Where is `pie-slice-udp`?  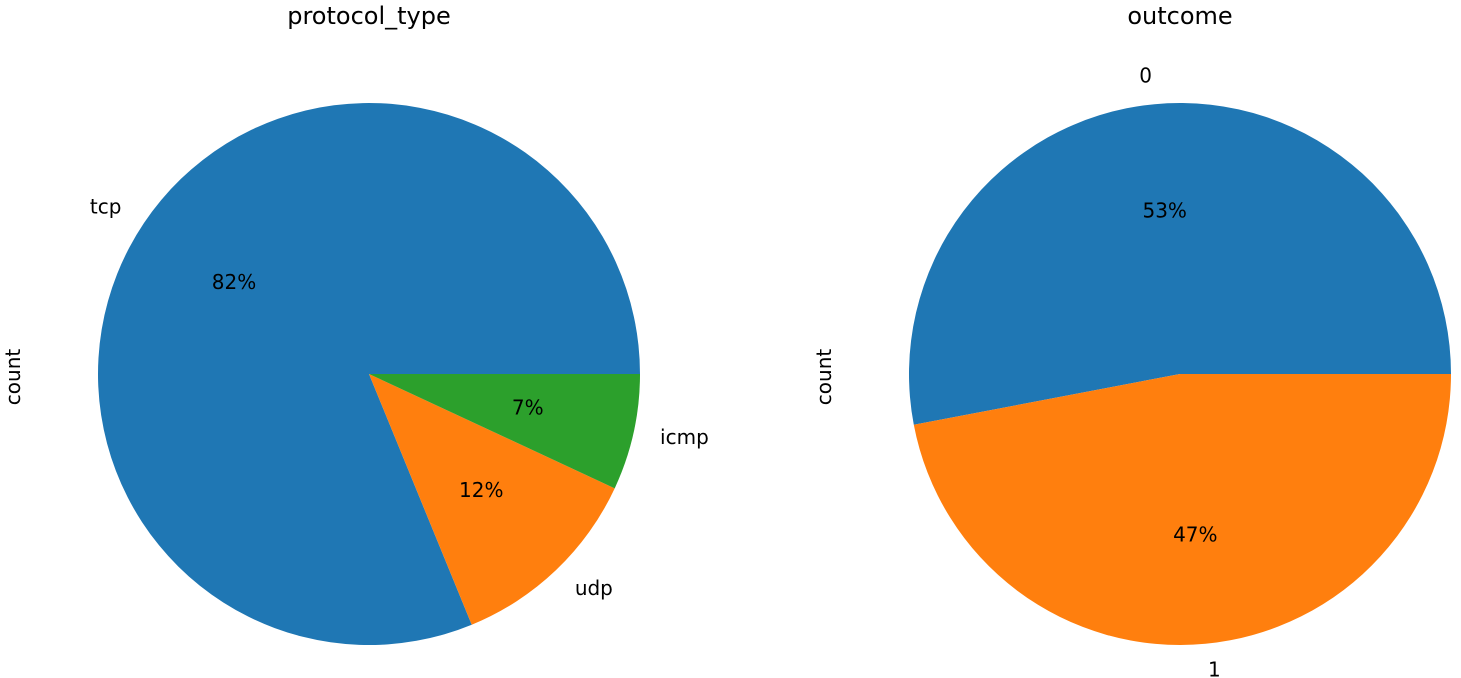 pie-slice-udp is located at coordinates (492, 499).